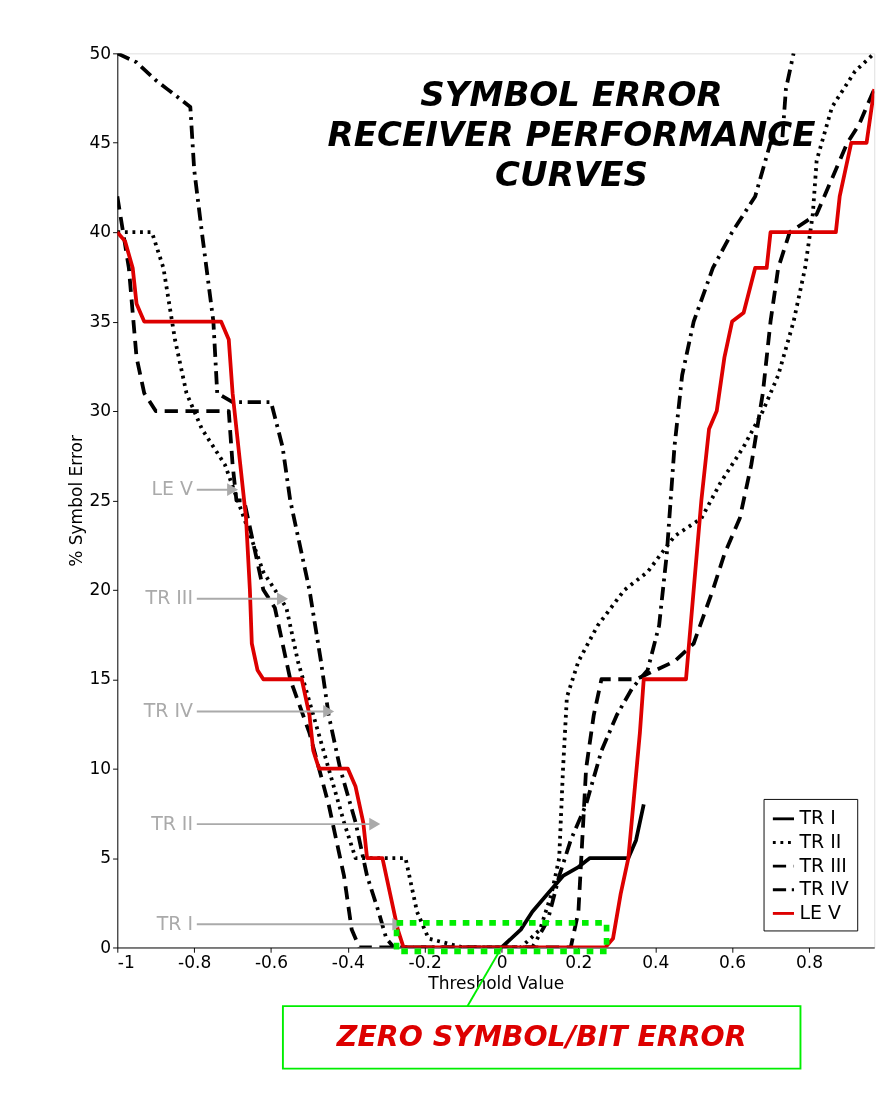  I want to click on annotation: TR III, so click(169, 597).